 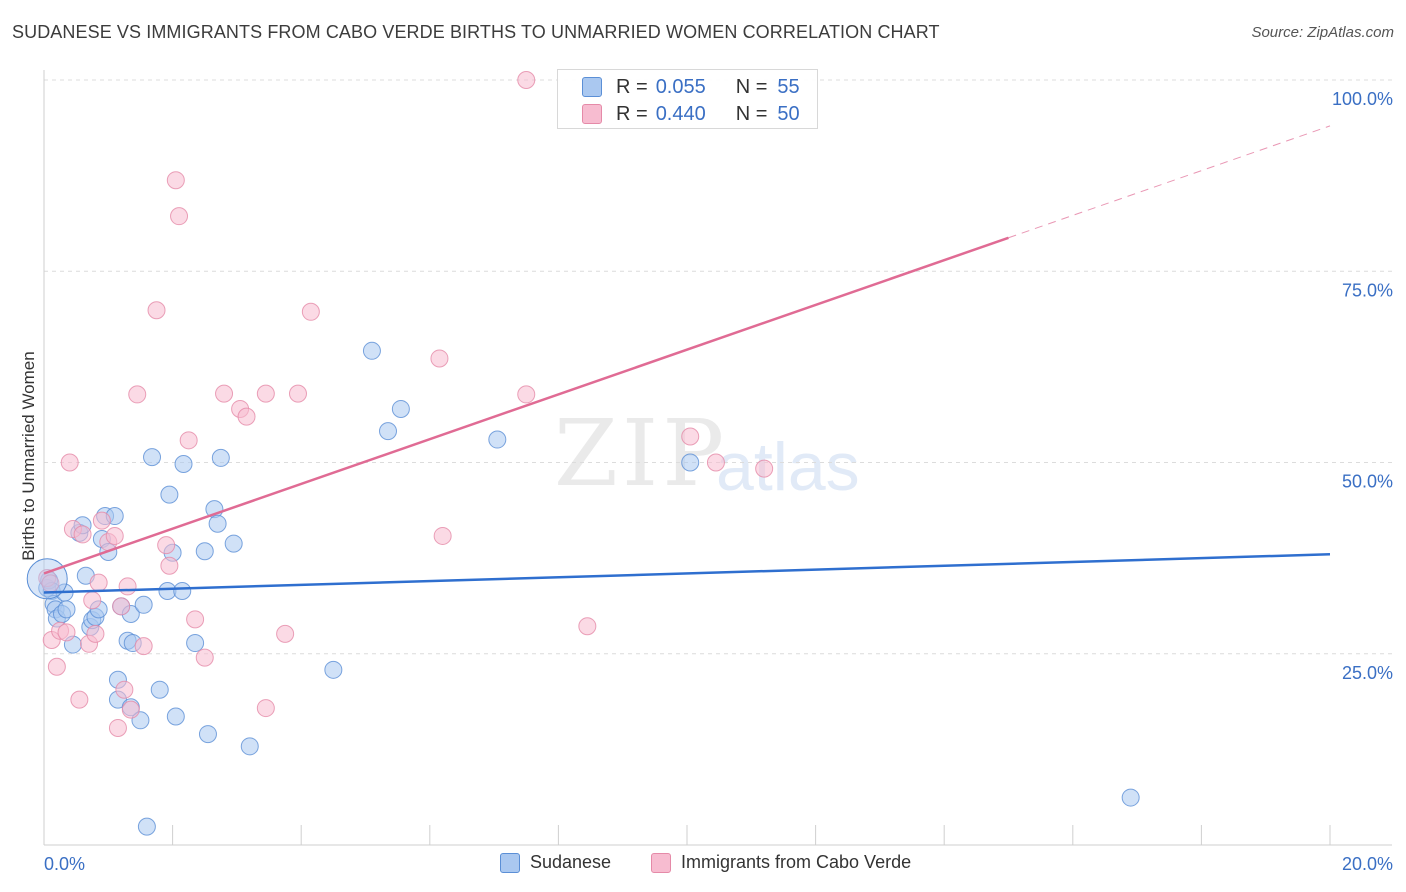 What do you see at coordinates (641, 453) in the screenshot?
I see `watermark-zip: ZIP` at bounding box center [641, 453].